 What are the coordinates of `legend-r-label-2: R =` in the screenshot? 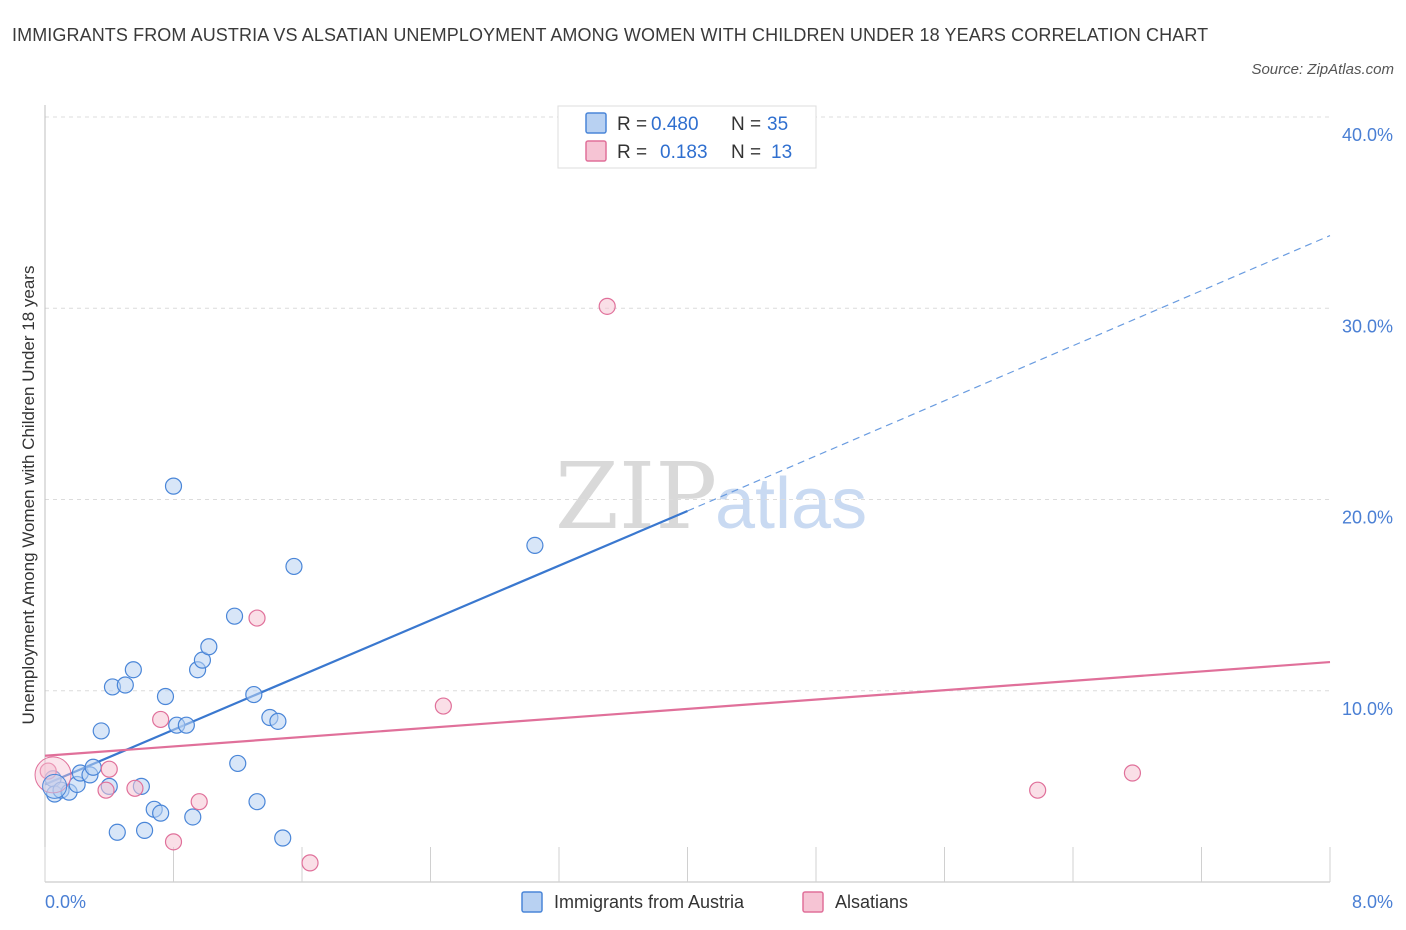 It's located at (632, 152).